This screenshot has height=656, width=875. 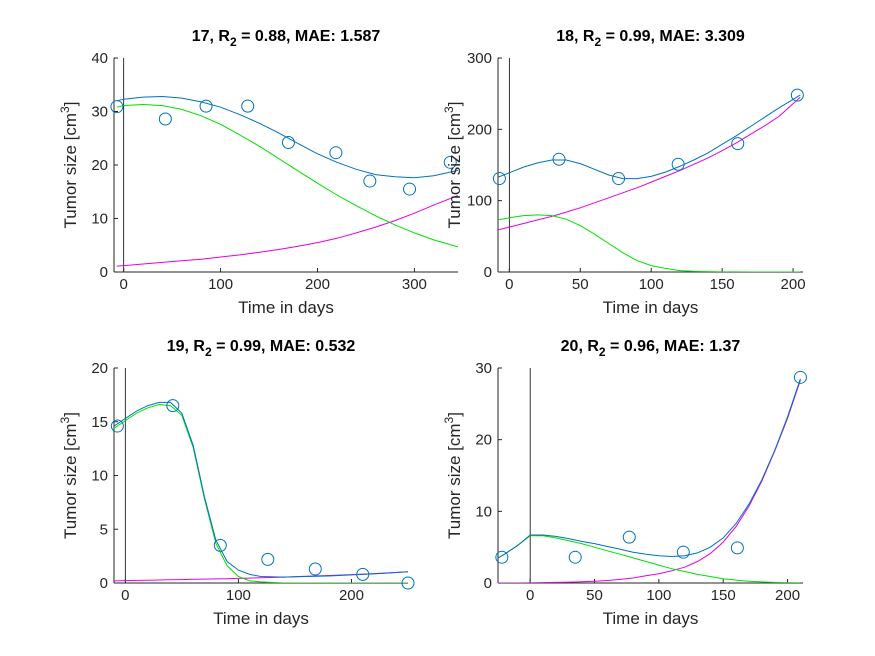 I want to click on panel-2-resistant-line, so click(x=649, y=163).